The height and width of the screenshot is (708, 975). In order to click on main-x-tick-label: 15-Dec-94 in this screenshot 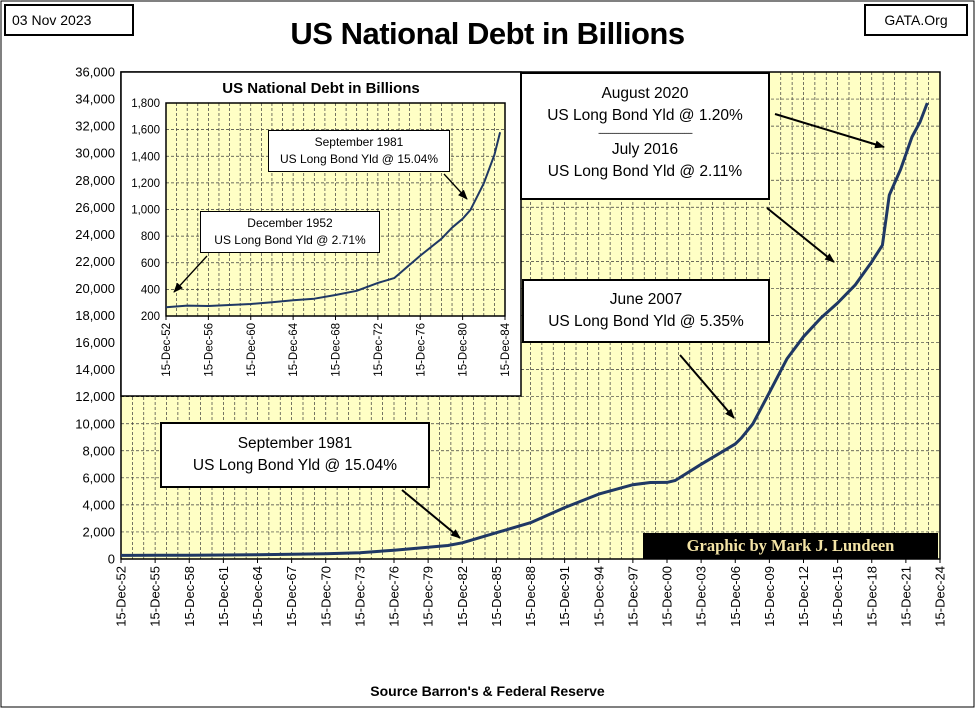, I will do `click(598, 596)`.